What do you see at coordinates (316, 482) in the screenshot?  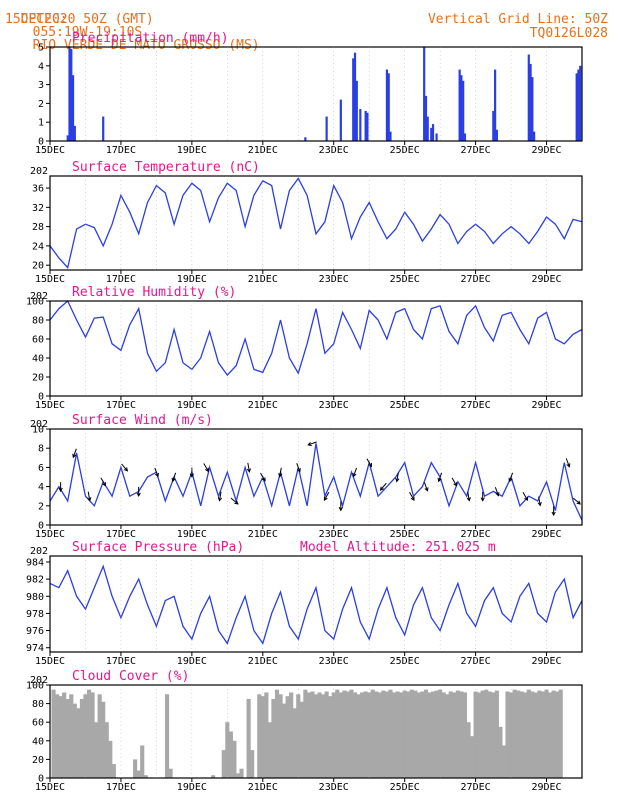 I see `wind-line` at bounding box center [316, 482].